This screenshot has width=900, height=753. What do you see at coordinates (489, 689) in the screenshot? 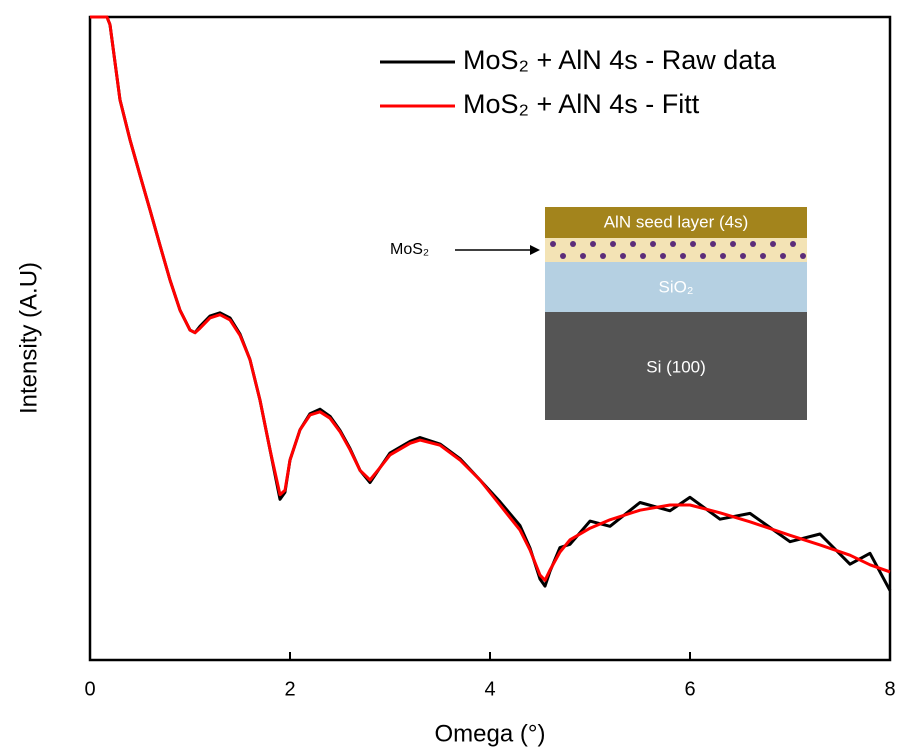
I see `x-tick-label: 4` at bounding box center [489, 689].